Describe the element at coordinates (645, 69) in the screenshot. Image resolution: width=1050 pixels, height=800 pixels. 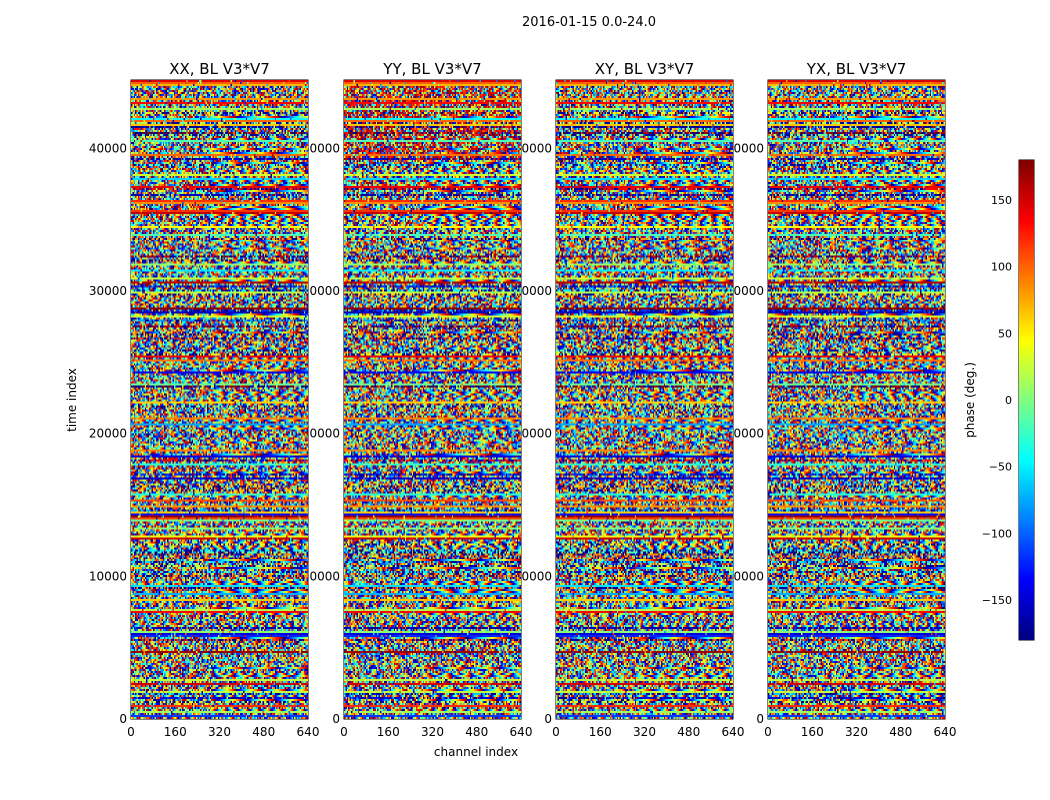
I see `panel-title: XY, BL V3*V7` at that location.